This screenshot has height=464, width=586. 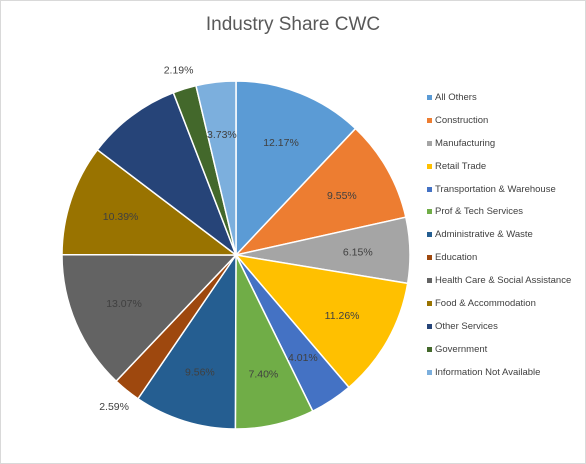 What do you see at coordinates (506, 102) in the screenshot?
I see `legend-item-all-others: All Others` at bounding box center [506, 102].